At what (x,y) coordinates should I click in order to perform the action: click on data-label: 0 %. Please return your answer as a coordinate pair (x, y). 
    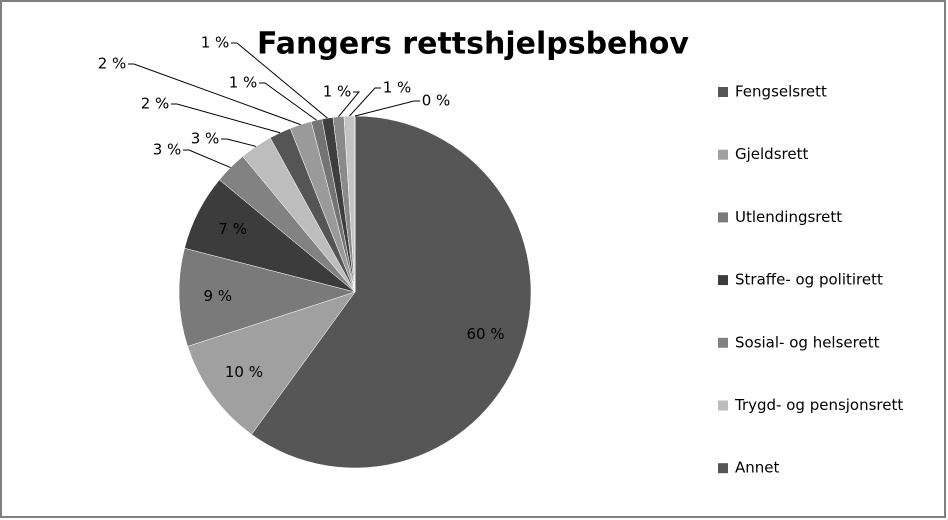
    Looking at the image, I should click on (436, 101).